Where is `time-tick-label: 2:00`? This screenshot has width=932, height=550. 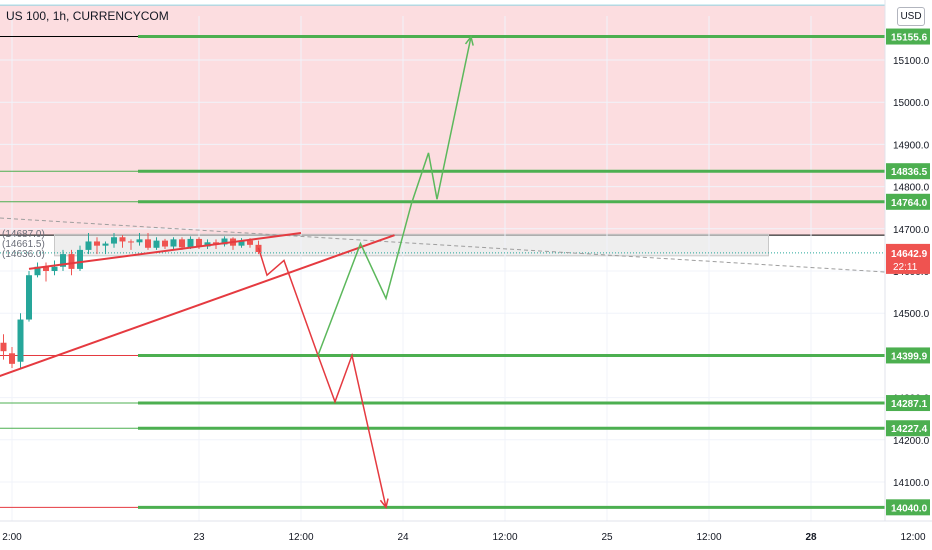
time-tick-label: 2:00 is located at coordinates (12, 537).